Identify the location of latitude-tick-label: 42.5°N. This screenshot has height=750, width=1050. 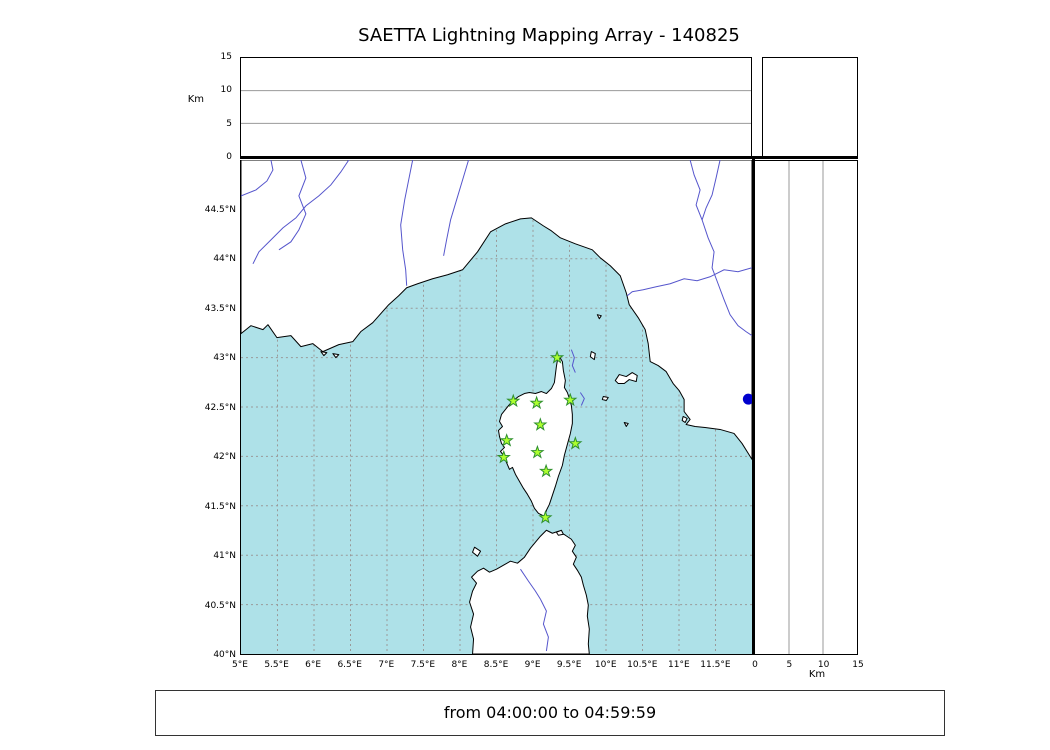
(220, 407).